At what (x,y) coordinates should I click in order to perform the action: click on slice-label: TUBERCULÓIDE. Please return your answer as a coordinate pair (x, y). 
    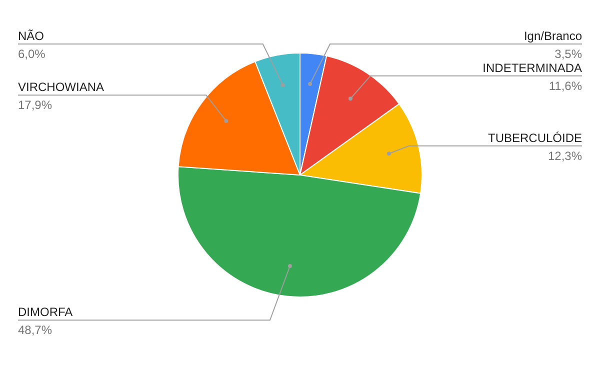
    Looking at the image, I should click on (535, 137).